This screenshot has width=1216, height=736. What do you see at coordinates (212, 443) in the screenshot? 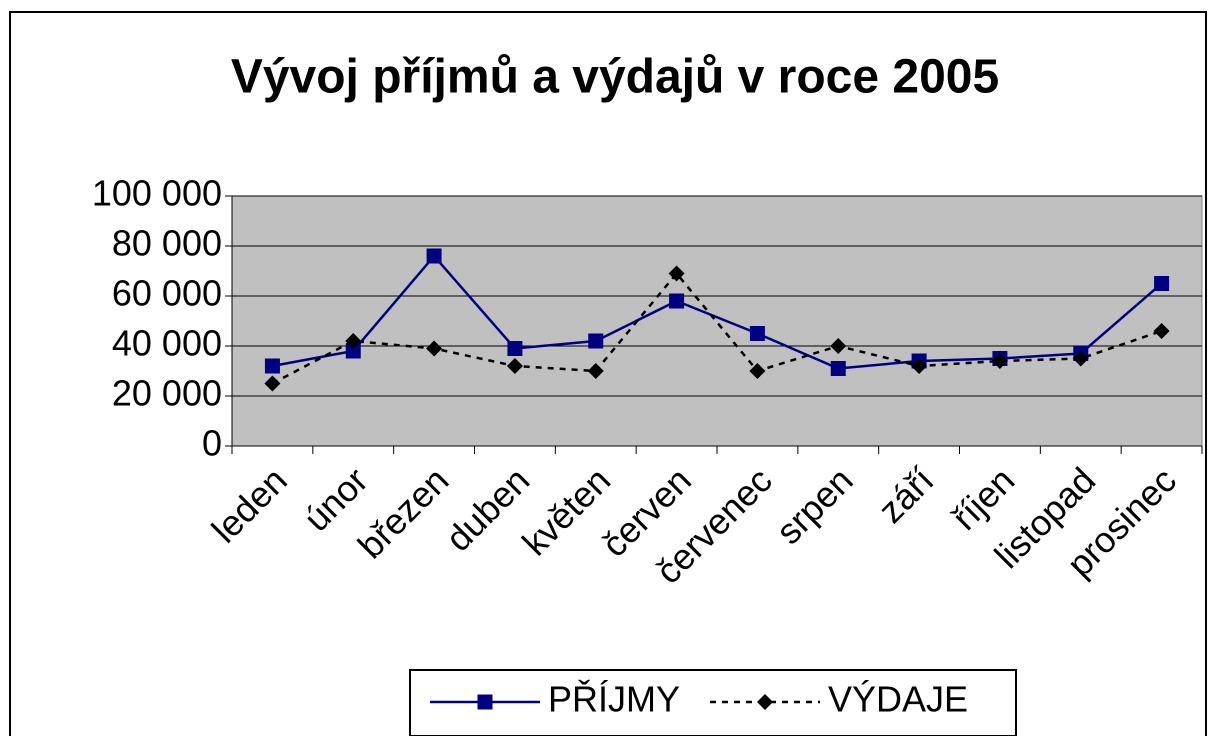
I see `y-tick-label: 0` at bounding box center [212, 443].